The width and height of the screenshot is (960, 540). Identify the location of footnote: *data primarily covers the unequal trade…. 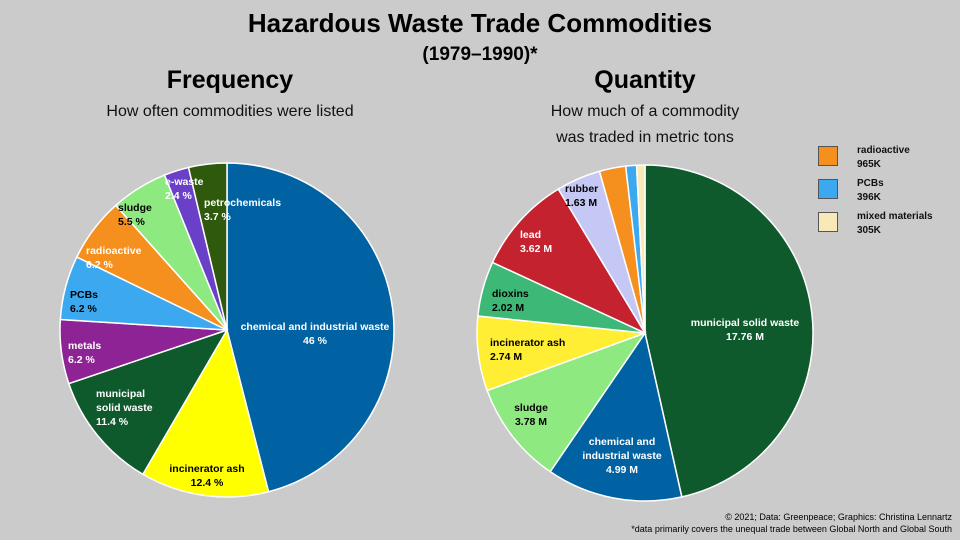
(791, 529).